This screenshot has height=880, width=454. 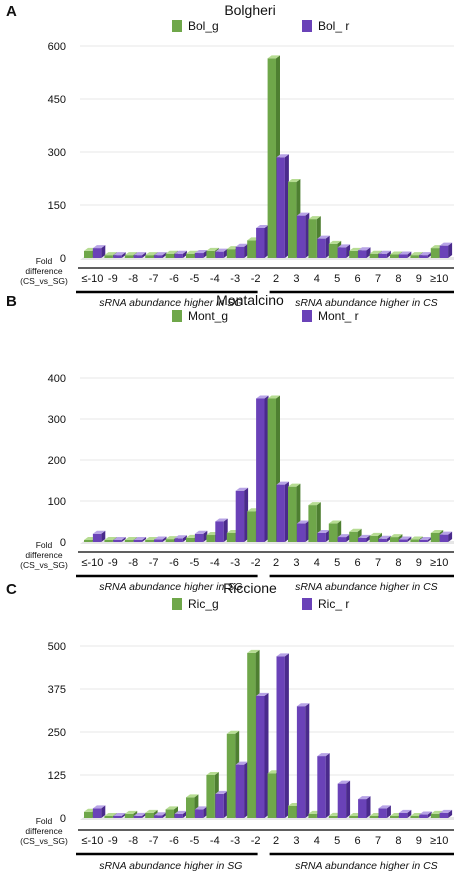 I want to click on x-tick-label: 4, so click(x=317, y=563).